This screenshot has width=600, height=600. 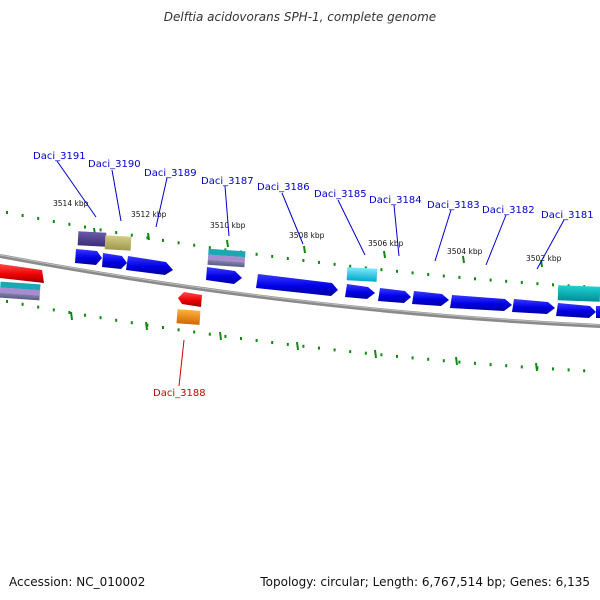 I want to click on chromosome-backbone, so click(x=300, y=291).